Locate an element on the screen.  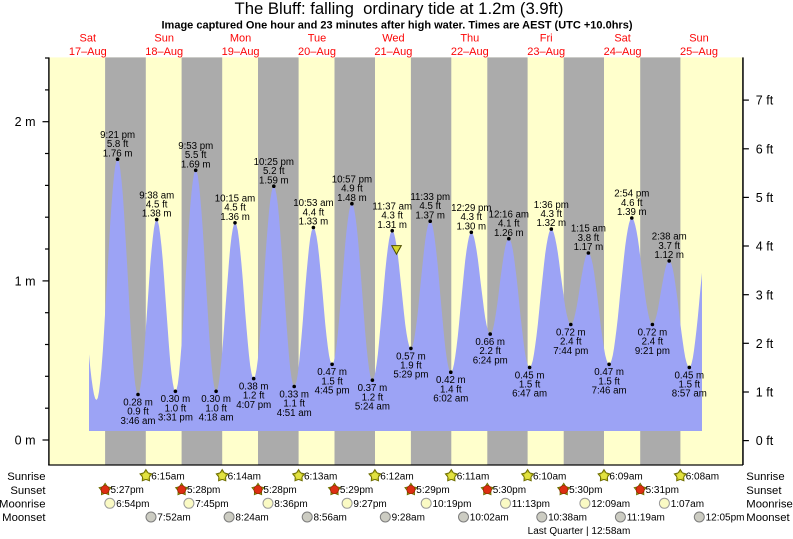
svg-text: 1.30 m is located at coordinates (471, 226).